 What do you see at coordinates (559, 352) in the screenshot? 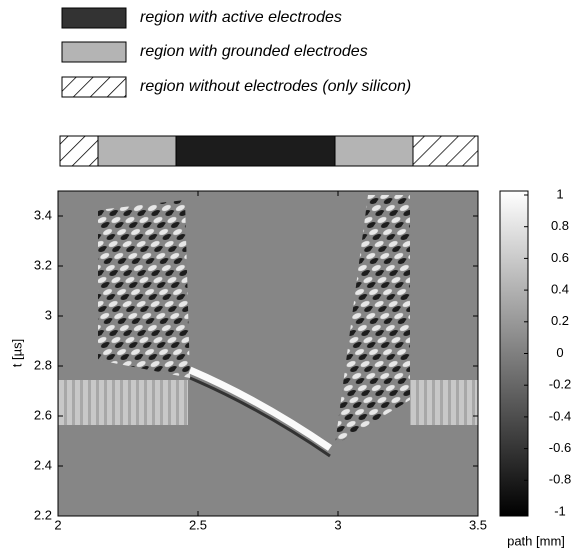
I see `colorbar-tick-label: 0` at bounding box center [559, 352].